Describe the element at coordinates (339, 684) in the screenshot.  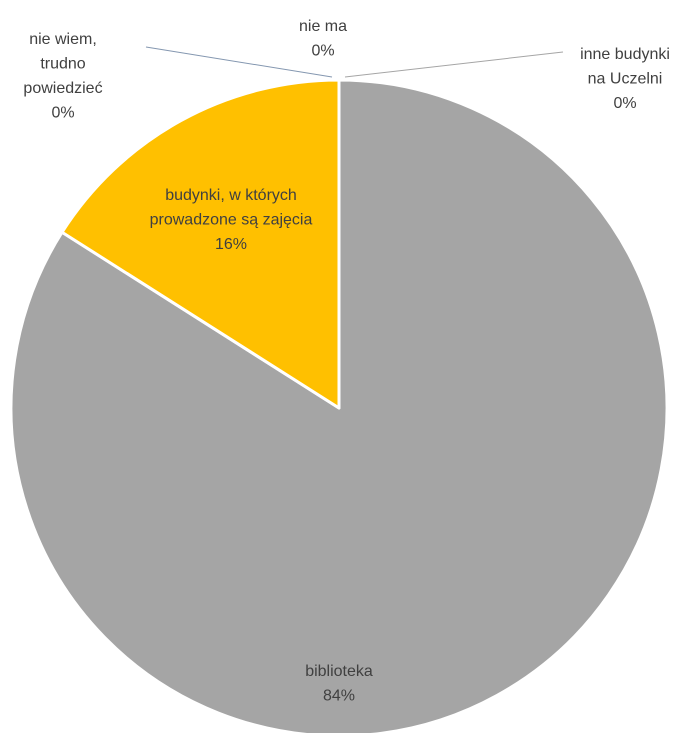
I see `data-label-biblioteka: biblioteka 84%` at that location.